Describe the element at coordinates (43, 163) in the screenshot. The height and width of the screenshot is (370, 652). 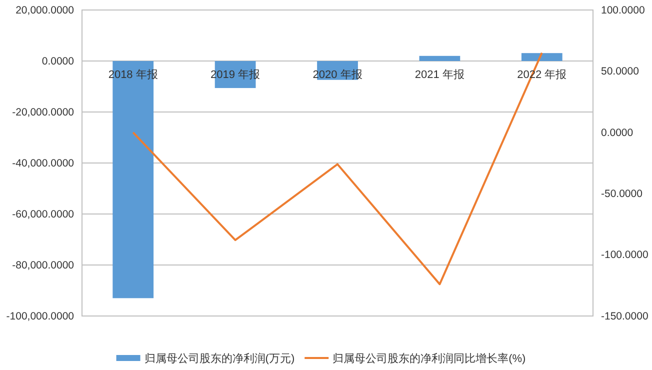
I see `y-tick-label: -40,000.0000` at that location.